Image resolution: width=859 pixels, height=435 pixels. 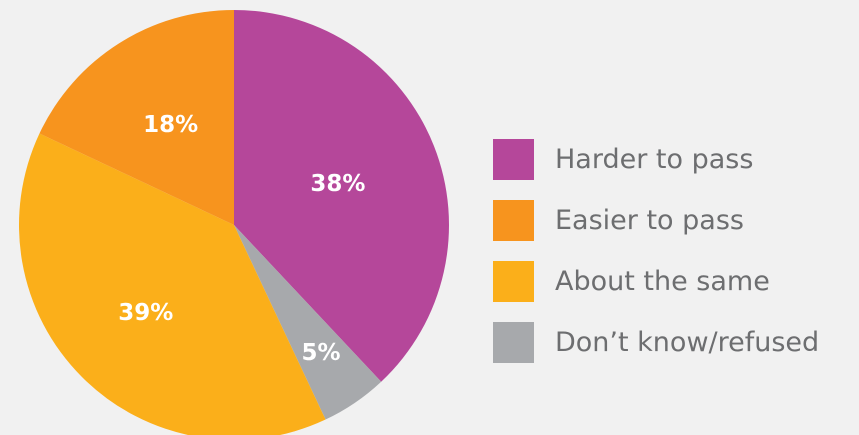 What do you see at coordinates (308, 322) in the screenshot?
I see `pie-slice-don-t-know-refused` at bounding box center [308, 322].